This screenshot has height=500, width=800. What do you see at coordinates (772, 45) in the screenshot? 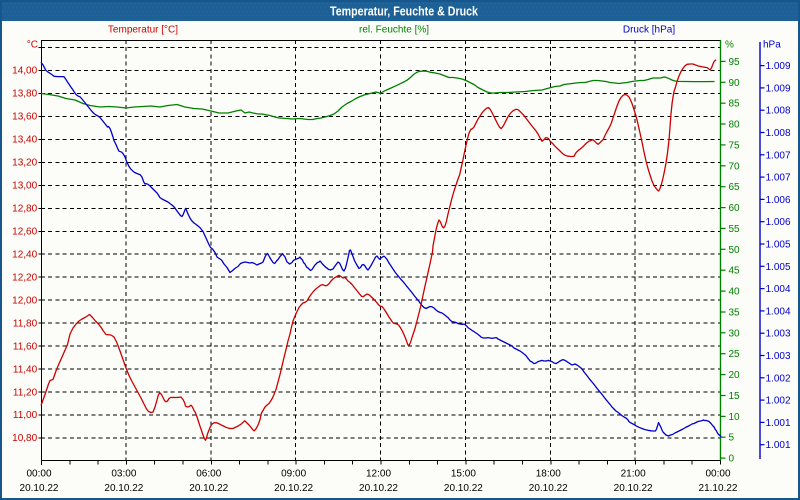
I see `svg-text: hPa` at bounding box center [772, 45].